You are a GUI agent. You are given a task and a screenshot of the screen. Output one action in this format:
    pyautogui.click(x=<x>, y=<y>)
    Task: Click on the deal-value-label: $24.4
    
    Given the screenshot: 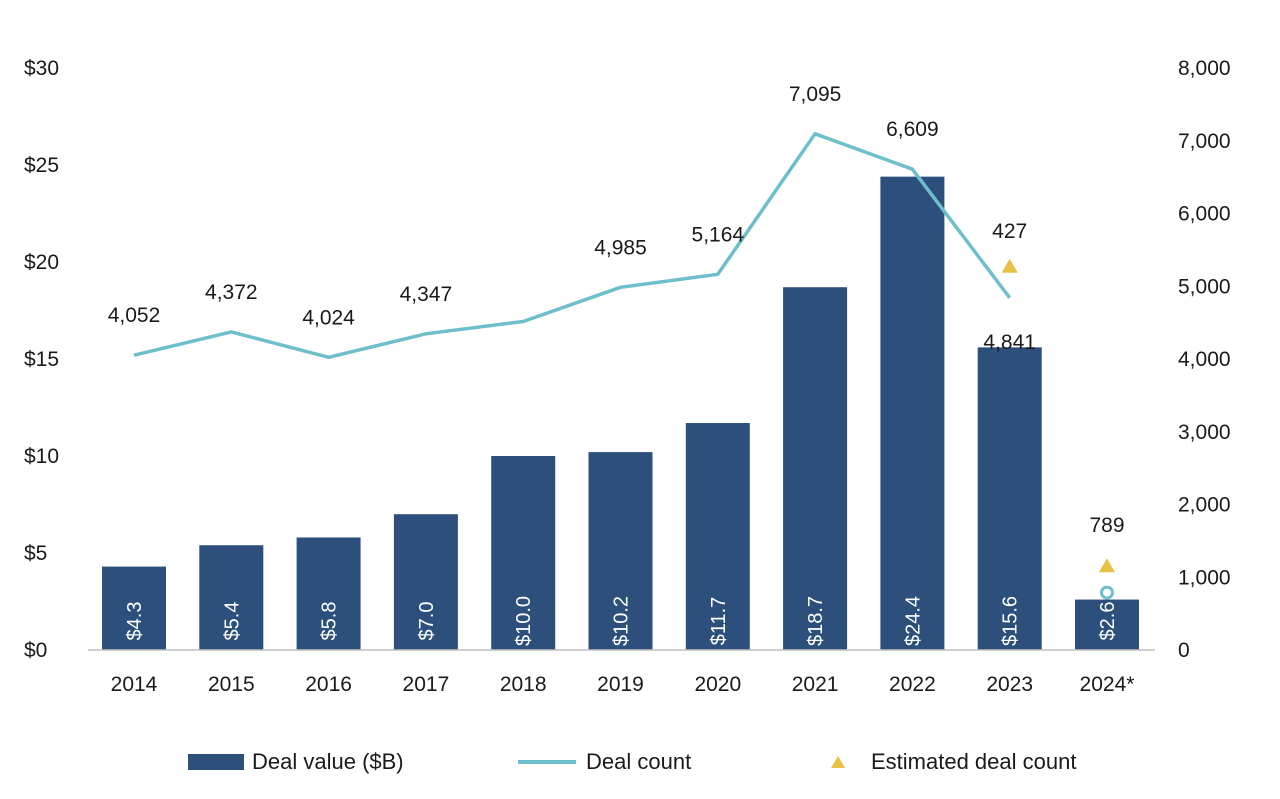 What is the action you would take?
    pyautogui.click(x=913, y=621)
    